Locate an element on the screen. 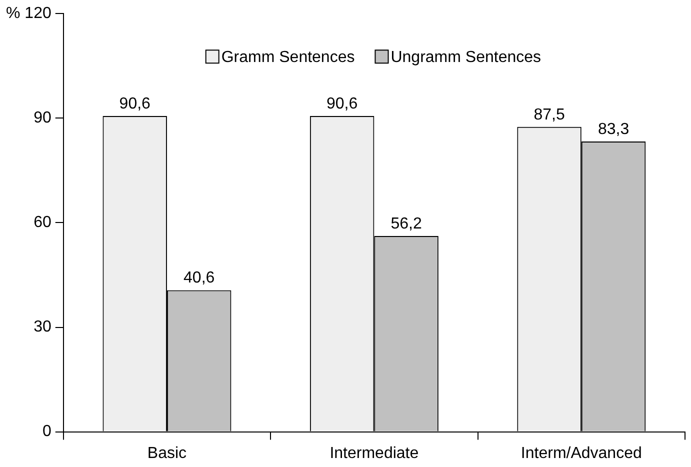  y-tick-label: 30 is located at coordinates (43, 327).